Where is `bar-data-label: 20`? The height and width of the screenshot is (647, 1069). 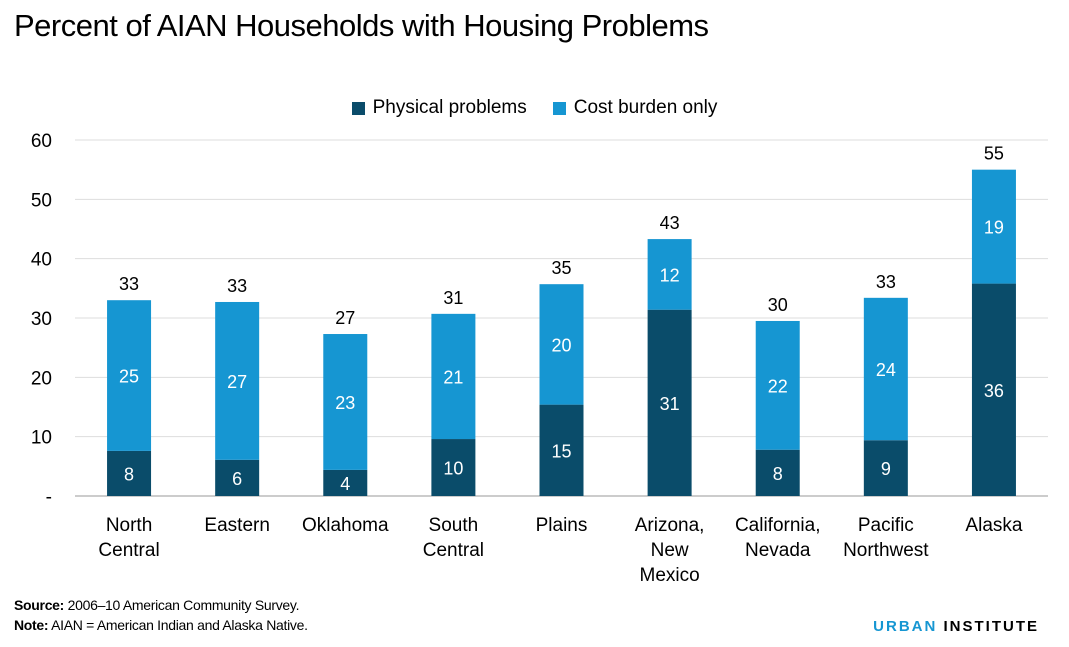 bar-data-label: 20 is located at coordinates (561, 345).